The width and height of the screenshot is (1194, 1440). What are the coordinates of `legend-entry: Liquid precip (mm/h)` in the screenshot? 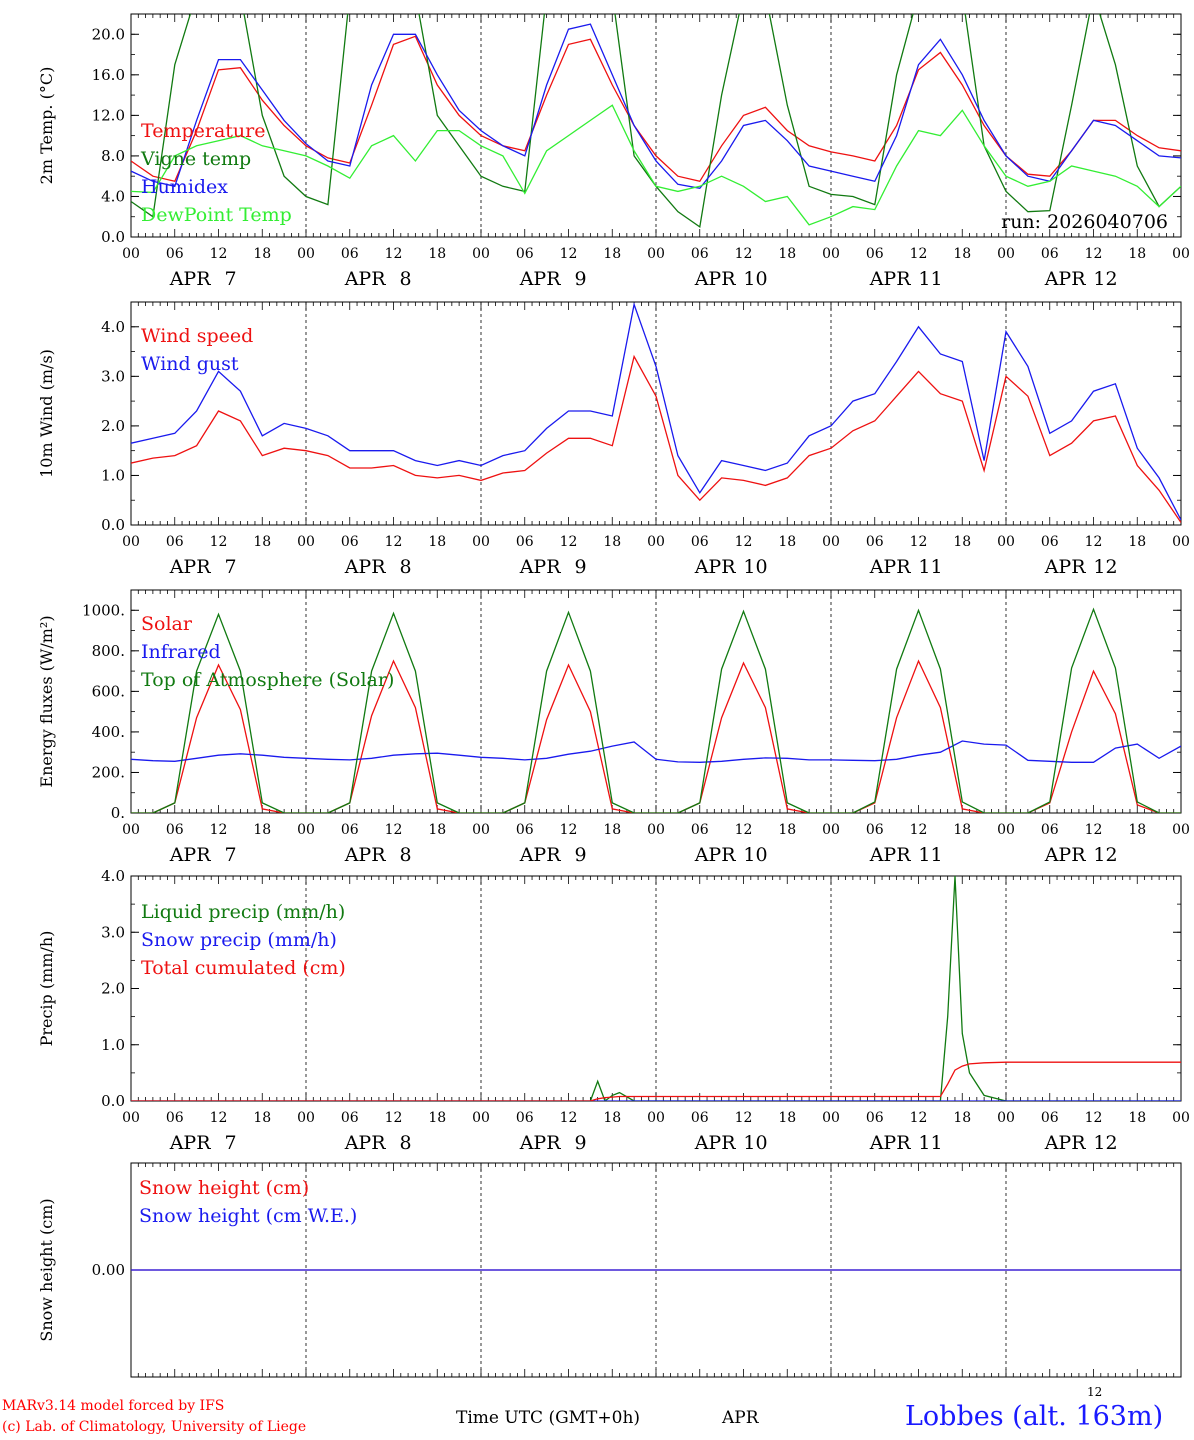 It's located at (243, 912).